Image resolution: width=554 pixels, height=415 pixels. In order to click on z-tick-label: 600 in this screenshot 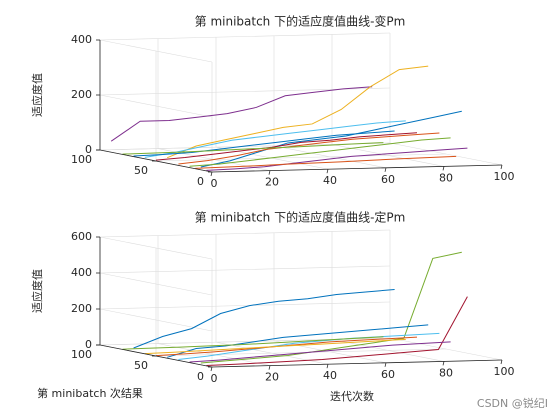, I will do `click(81, 236)`.